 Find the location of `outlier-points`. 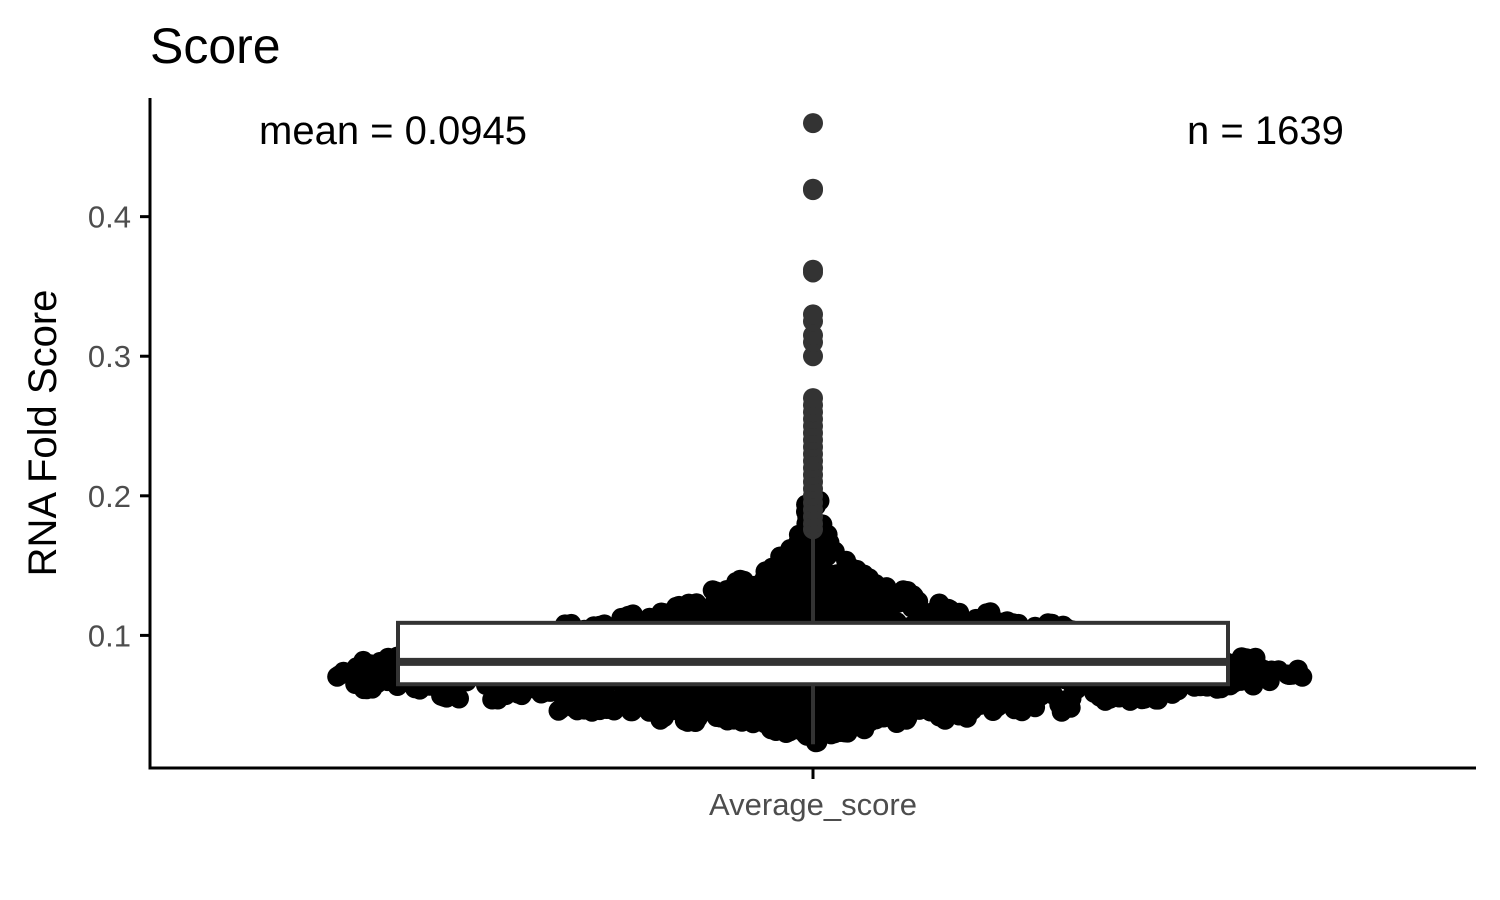

outlier-points is located at coordinates (813, 326).